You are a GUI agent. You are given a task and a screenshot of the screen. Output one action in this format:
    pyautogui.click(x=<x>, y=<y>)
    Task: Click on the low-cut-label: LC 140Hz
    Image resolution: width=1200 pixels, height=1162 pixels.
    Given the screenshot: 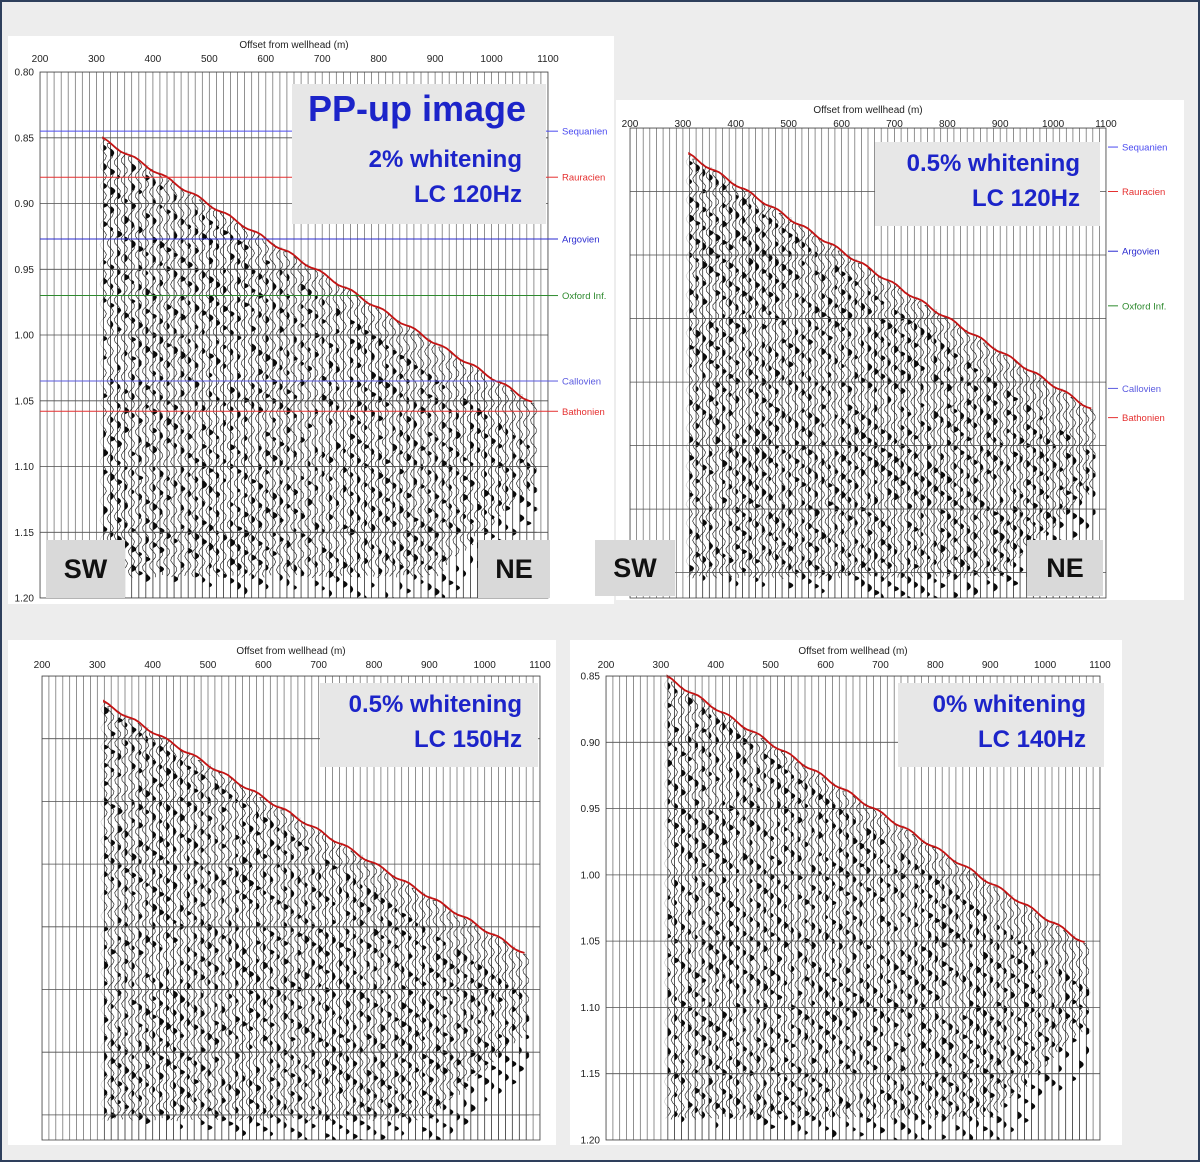 What is the action you would take?
    pyautogui.click(x=1031, y=739)
    